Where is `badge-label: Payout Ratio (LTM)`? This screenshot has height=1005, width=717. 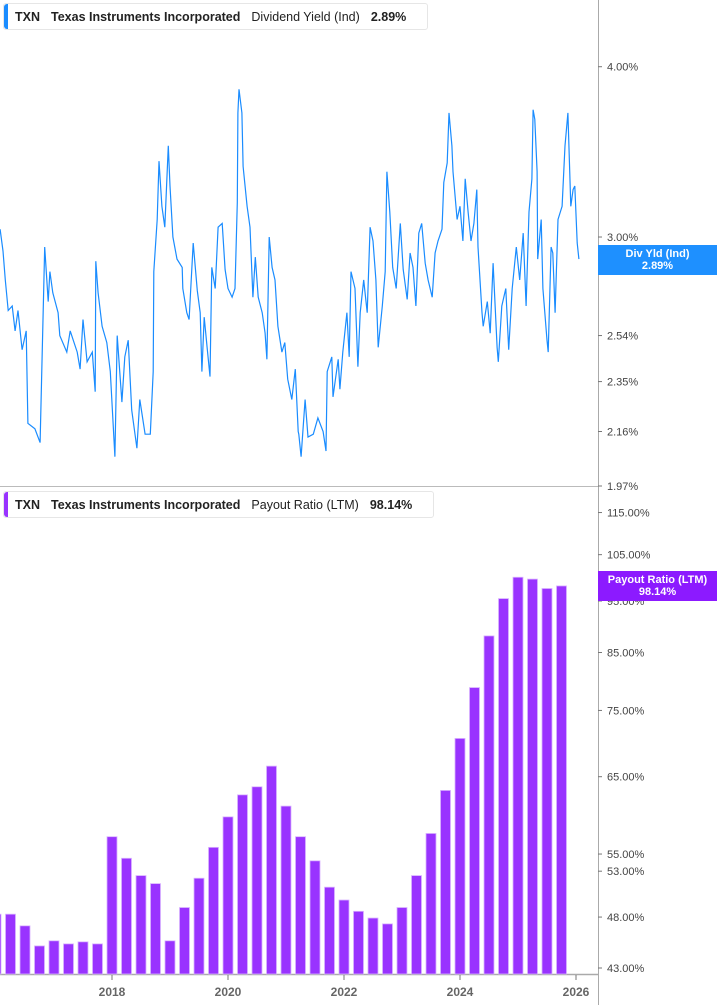 badge-label: Payout Ratio (LTM) is located at coordinates (657, 580).